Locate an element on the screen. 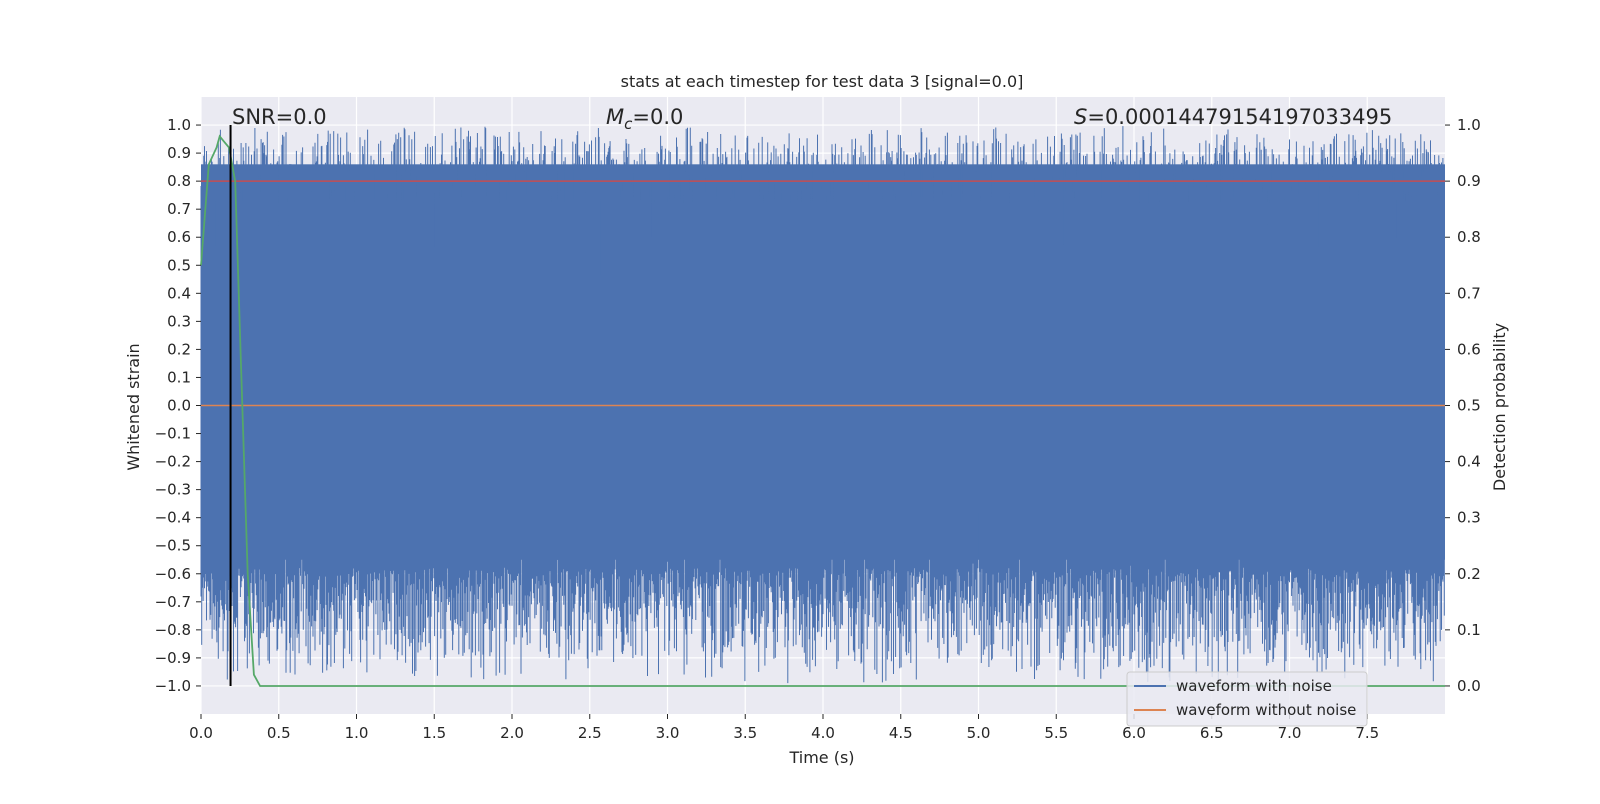 Image resolution: width=1600 pixels, height=804 pixels. y-axis-right-label: Detection probability is located at coordinates (1499, 407).